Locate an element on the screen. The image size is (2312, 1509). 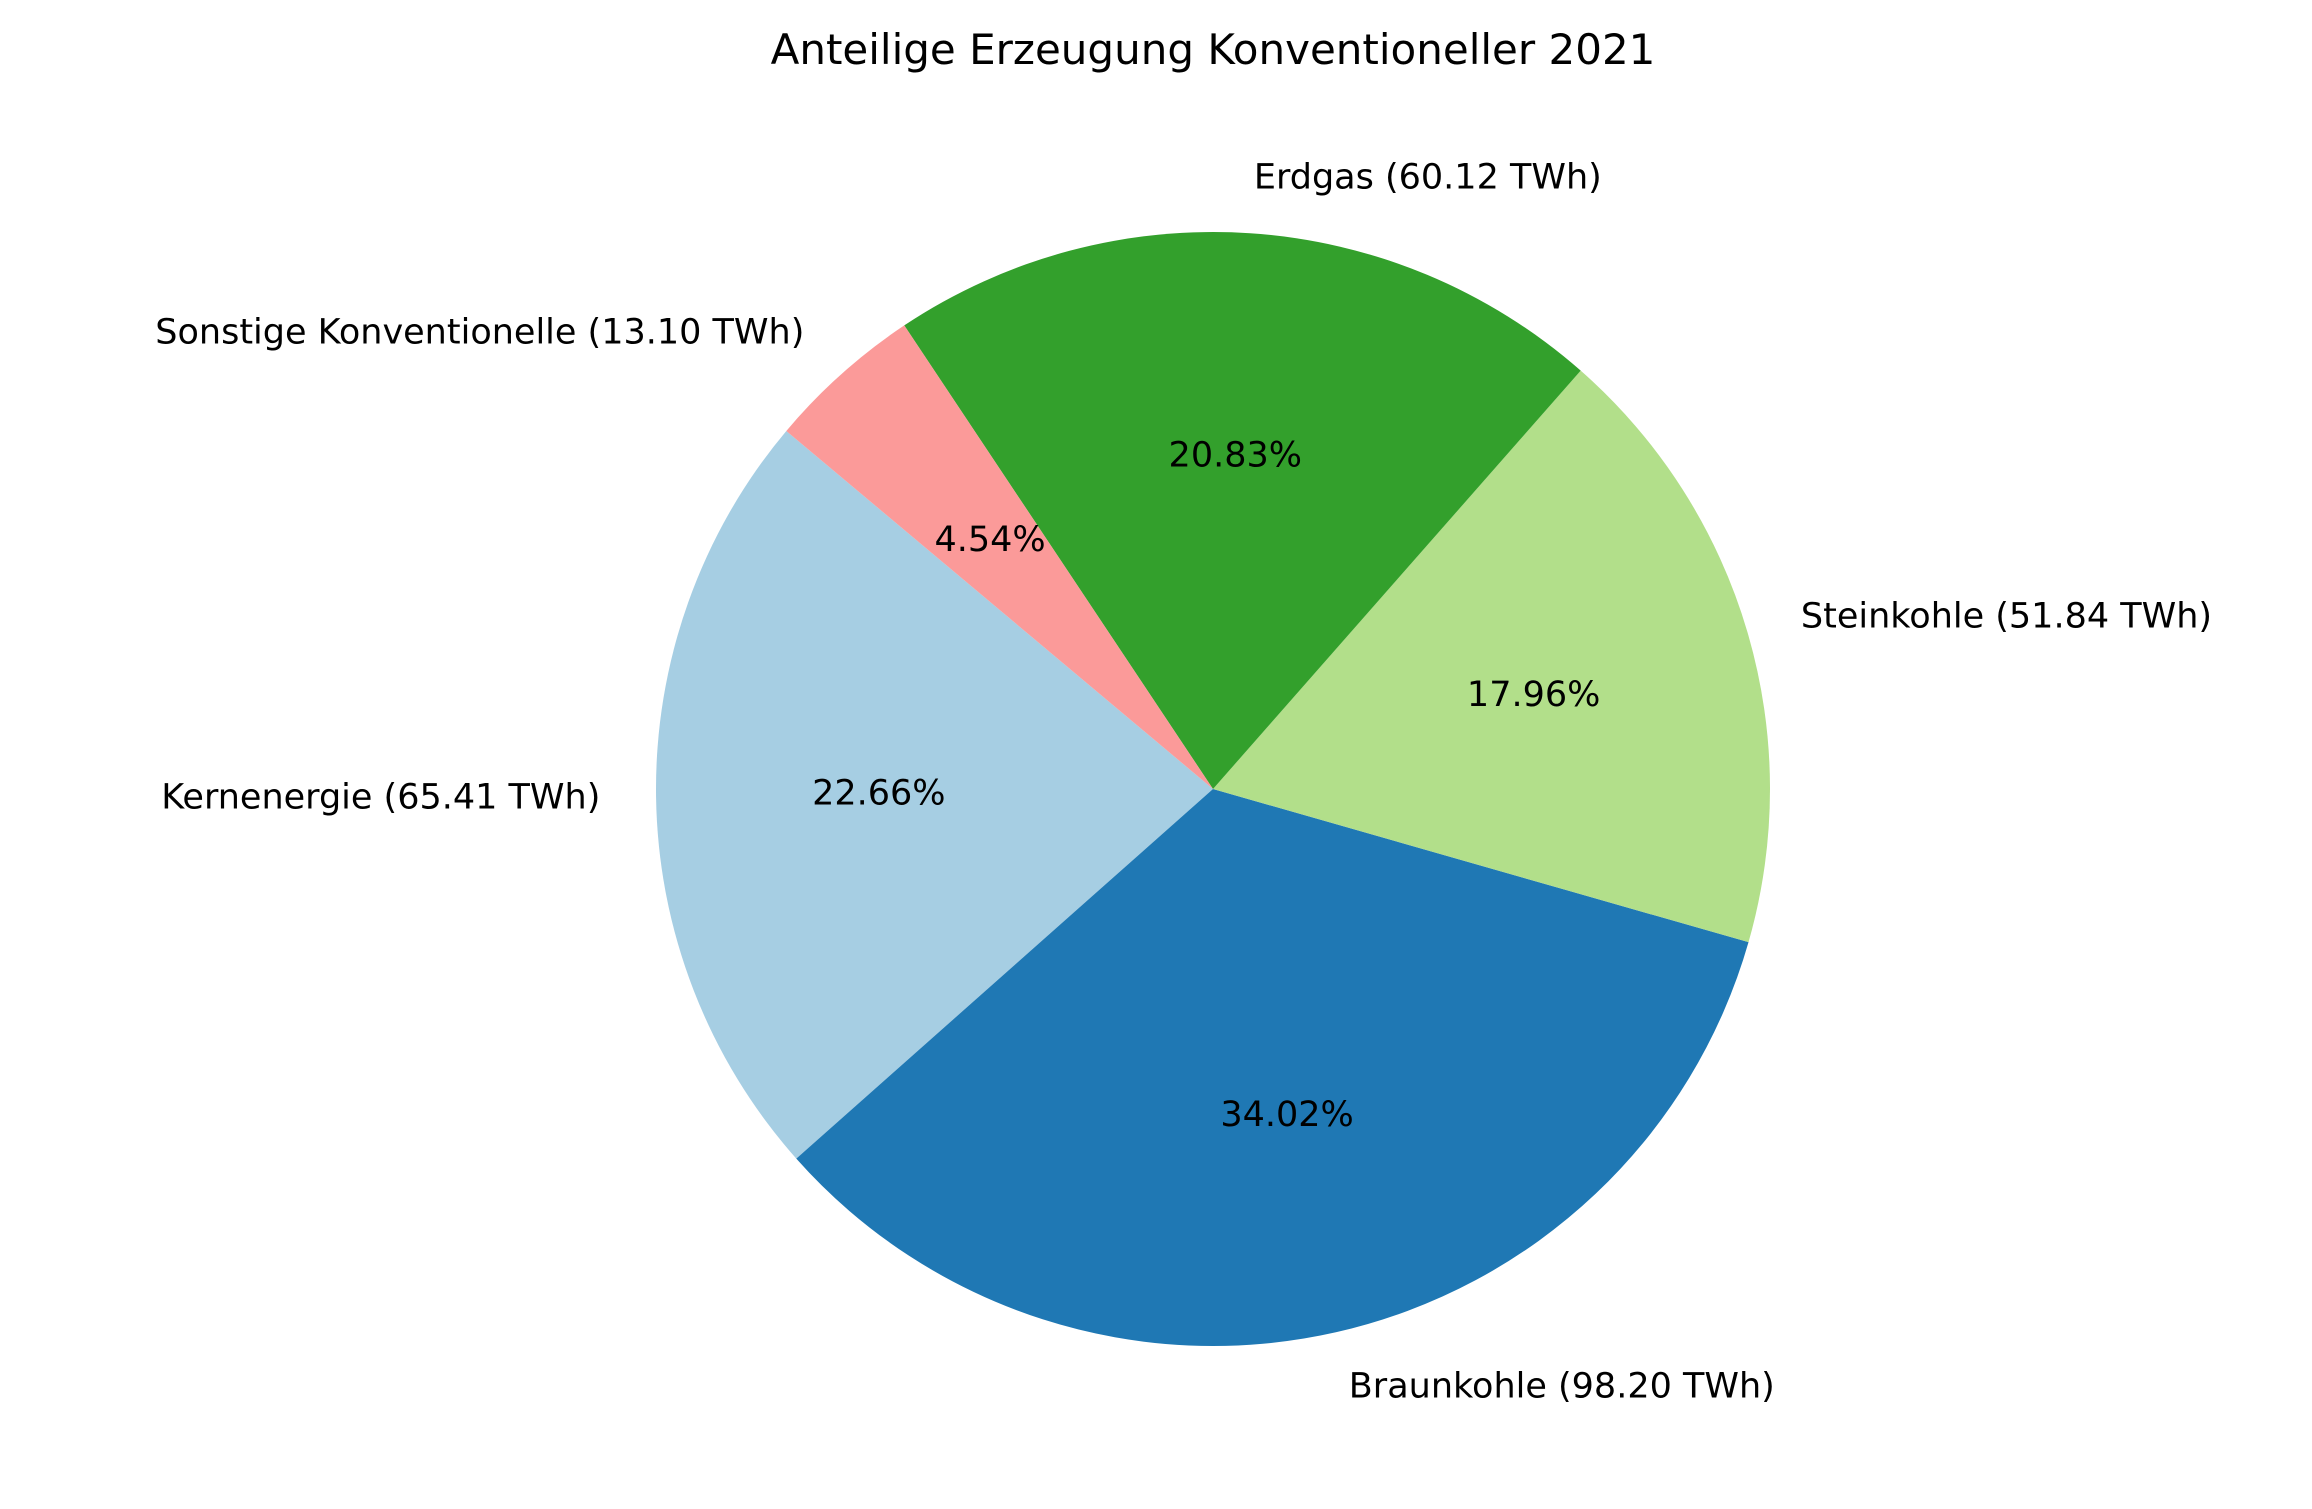
pie-slice-sonstige-konventionelle is located at coordinates (999, 557).